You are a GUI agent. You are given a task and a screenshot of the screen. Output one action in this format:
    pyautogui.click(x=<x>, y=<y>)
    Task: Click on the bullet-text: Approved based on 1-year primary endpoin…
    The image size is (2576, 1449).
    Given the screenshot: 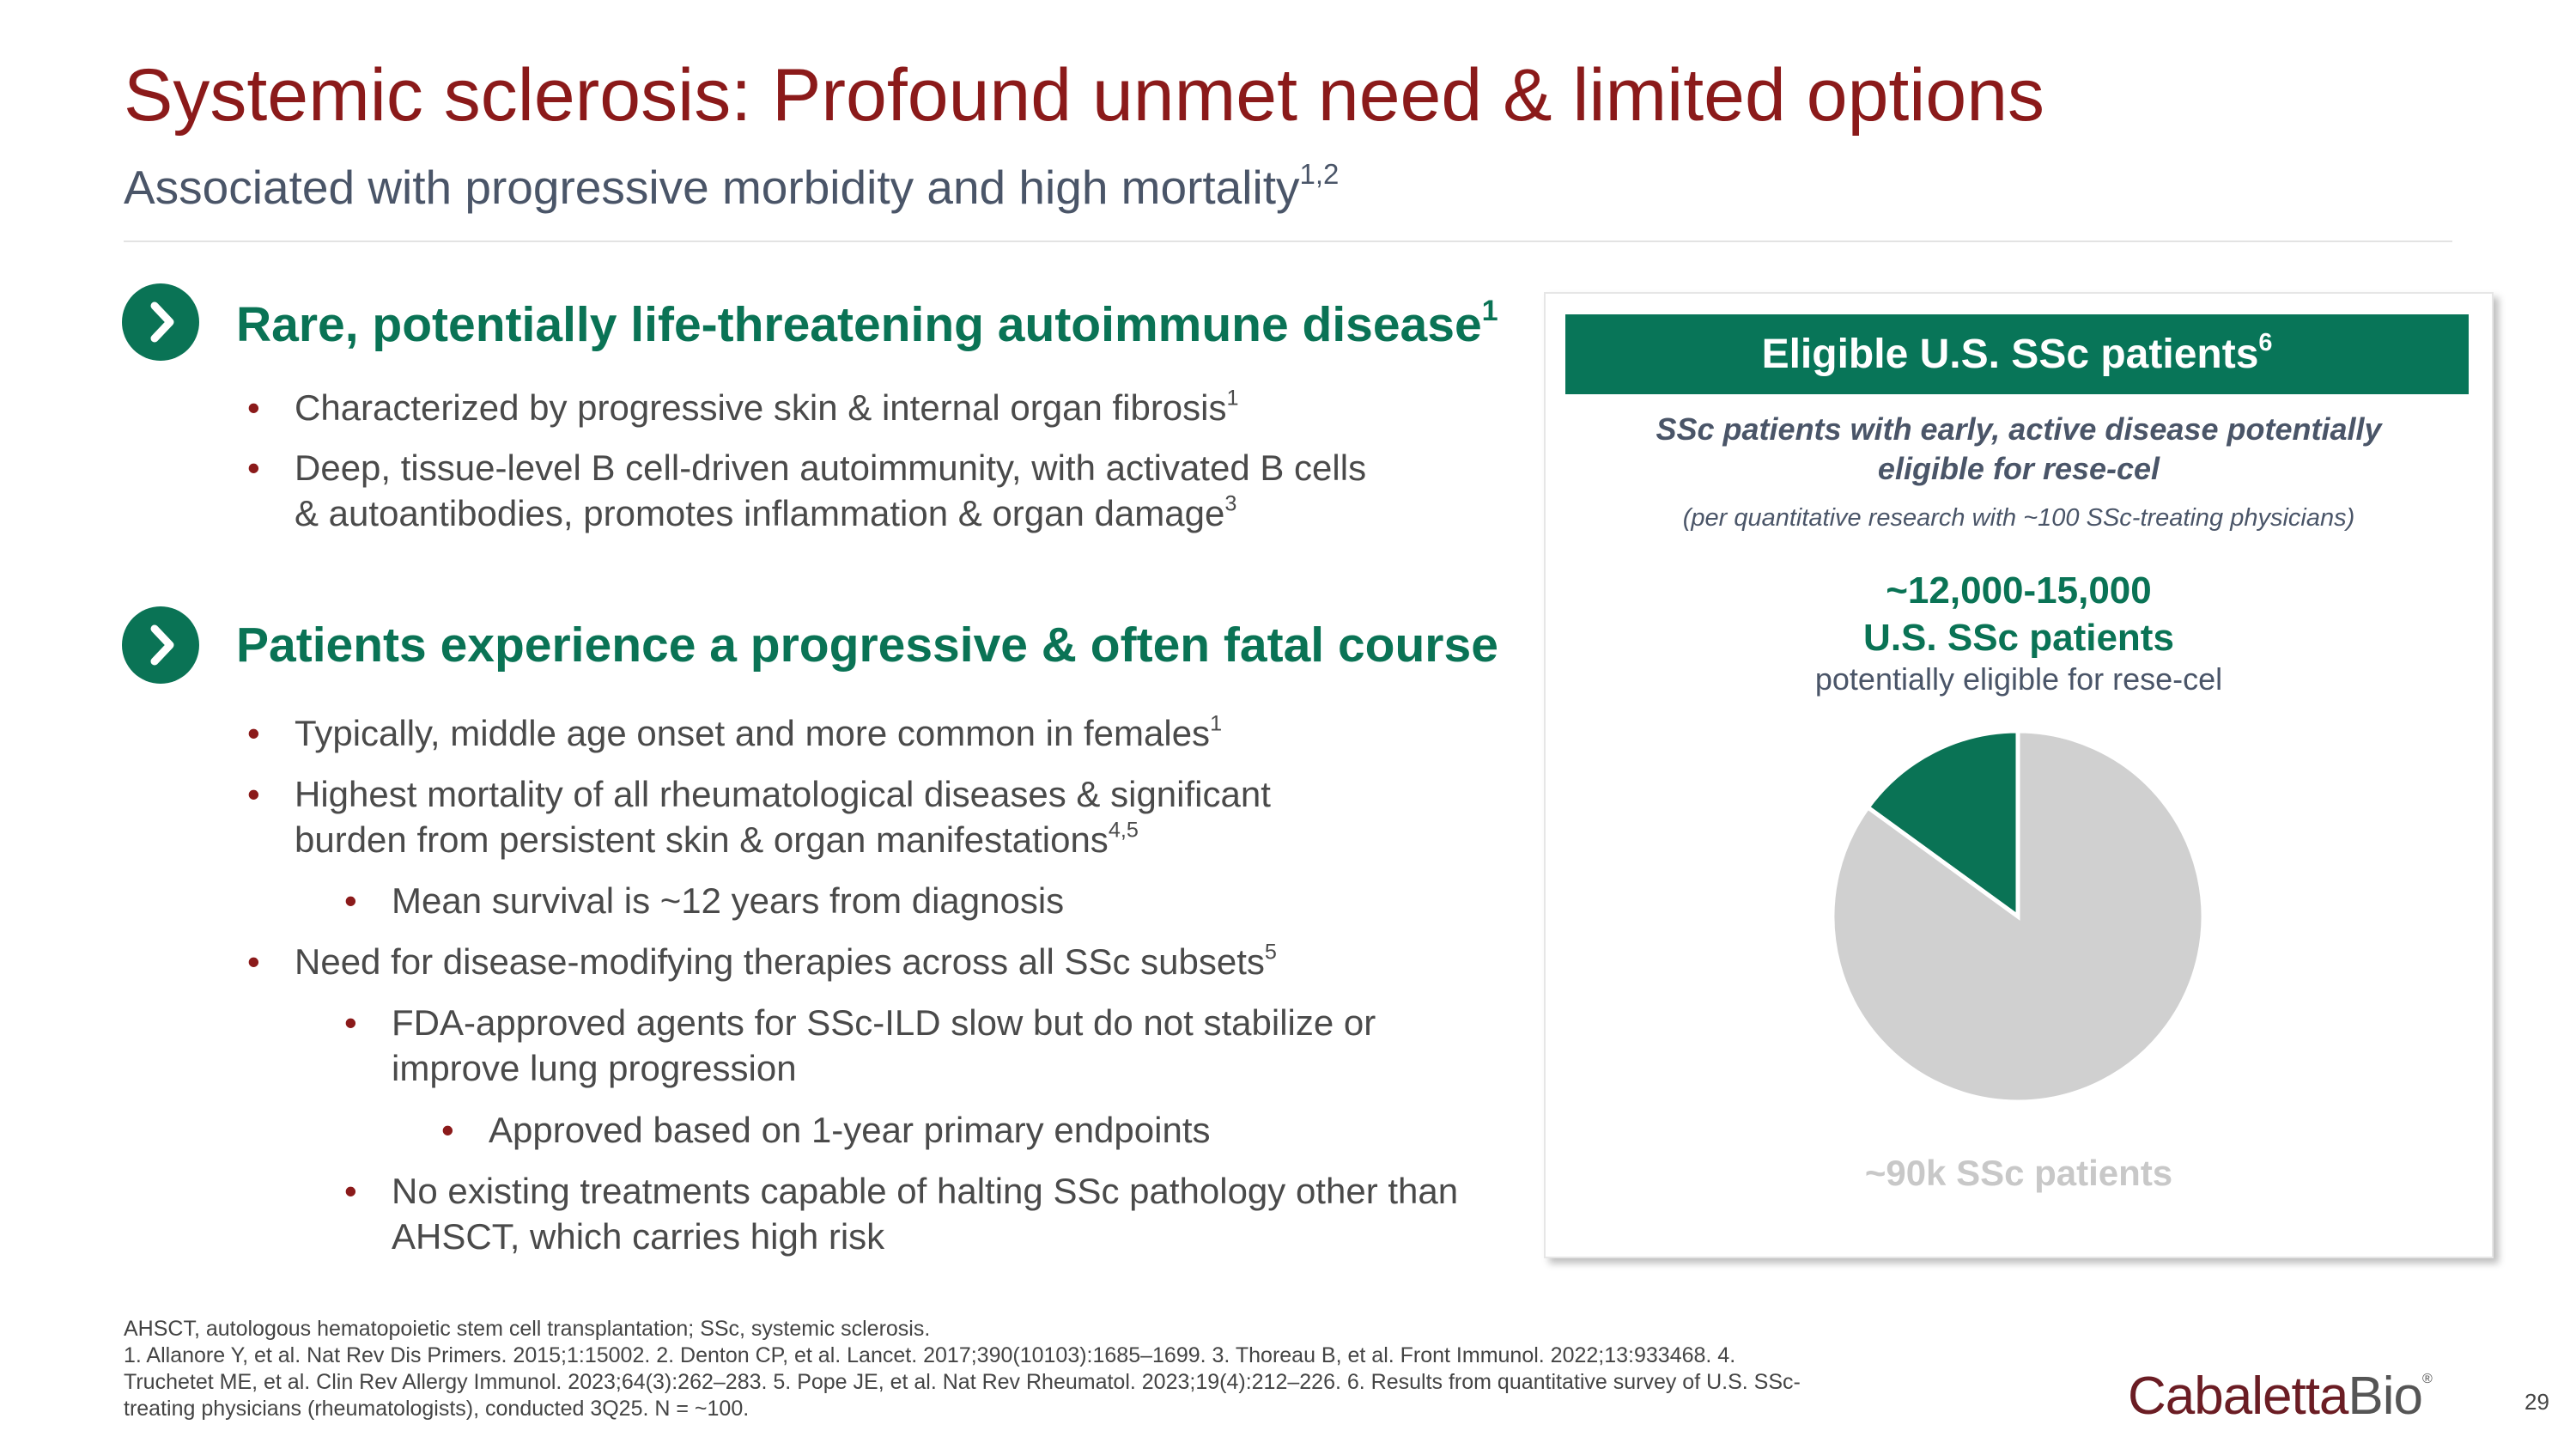 What is the action you would take?
    pyautogui.click(x=850, y=1130)
    